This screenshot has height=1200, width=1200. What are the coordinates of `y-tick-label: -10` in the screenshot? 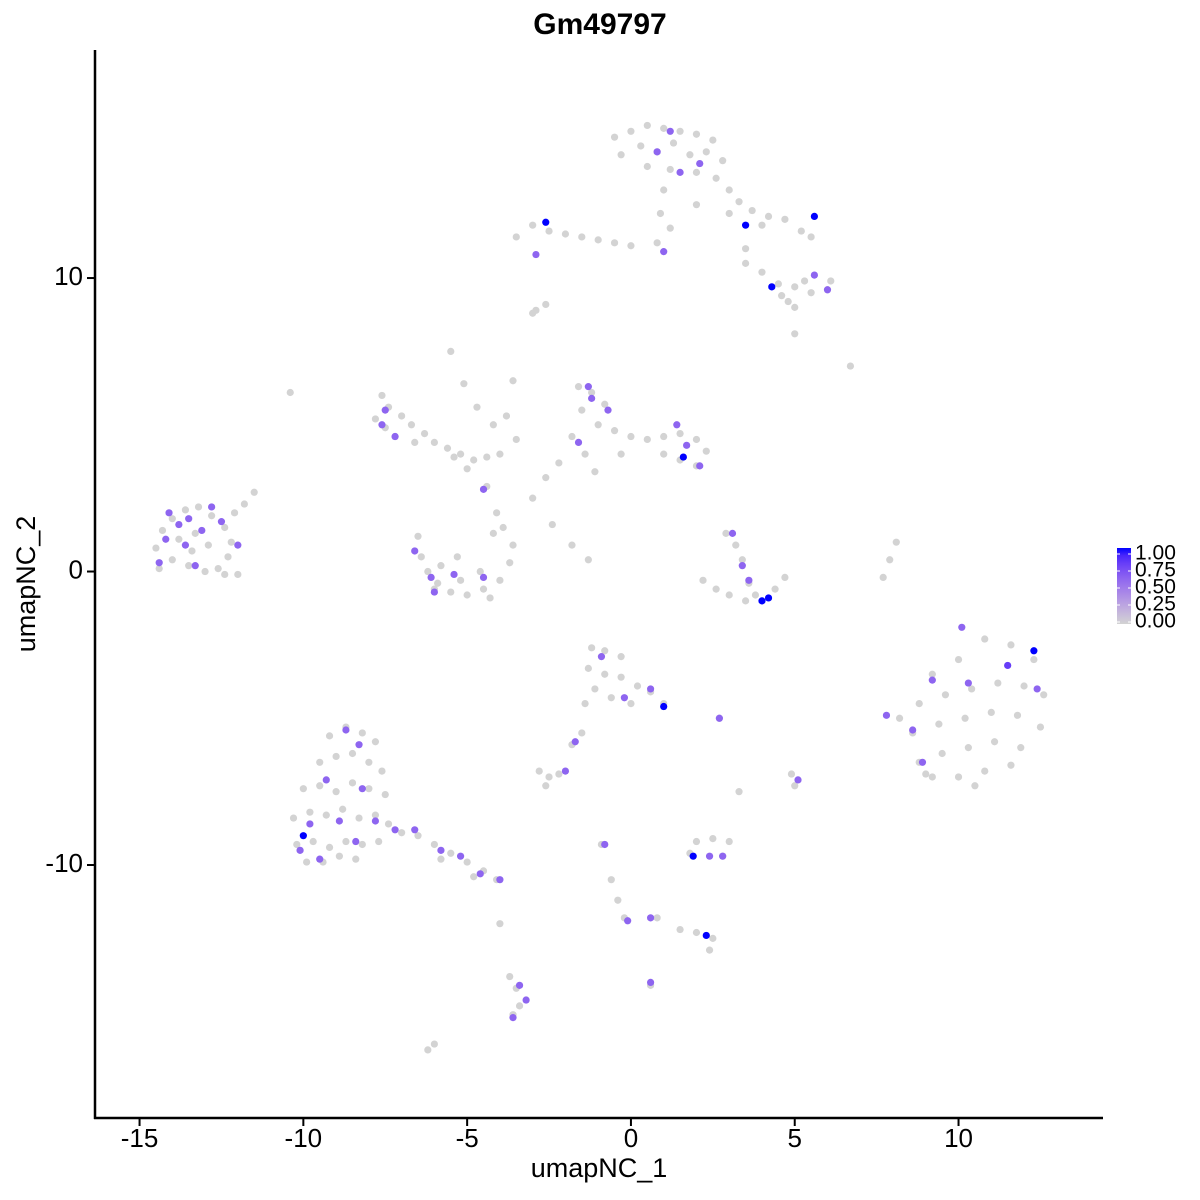 It's located at (64, 863).